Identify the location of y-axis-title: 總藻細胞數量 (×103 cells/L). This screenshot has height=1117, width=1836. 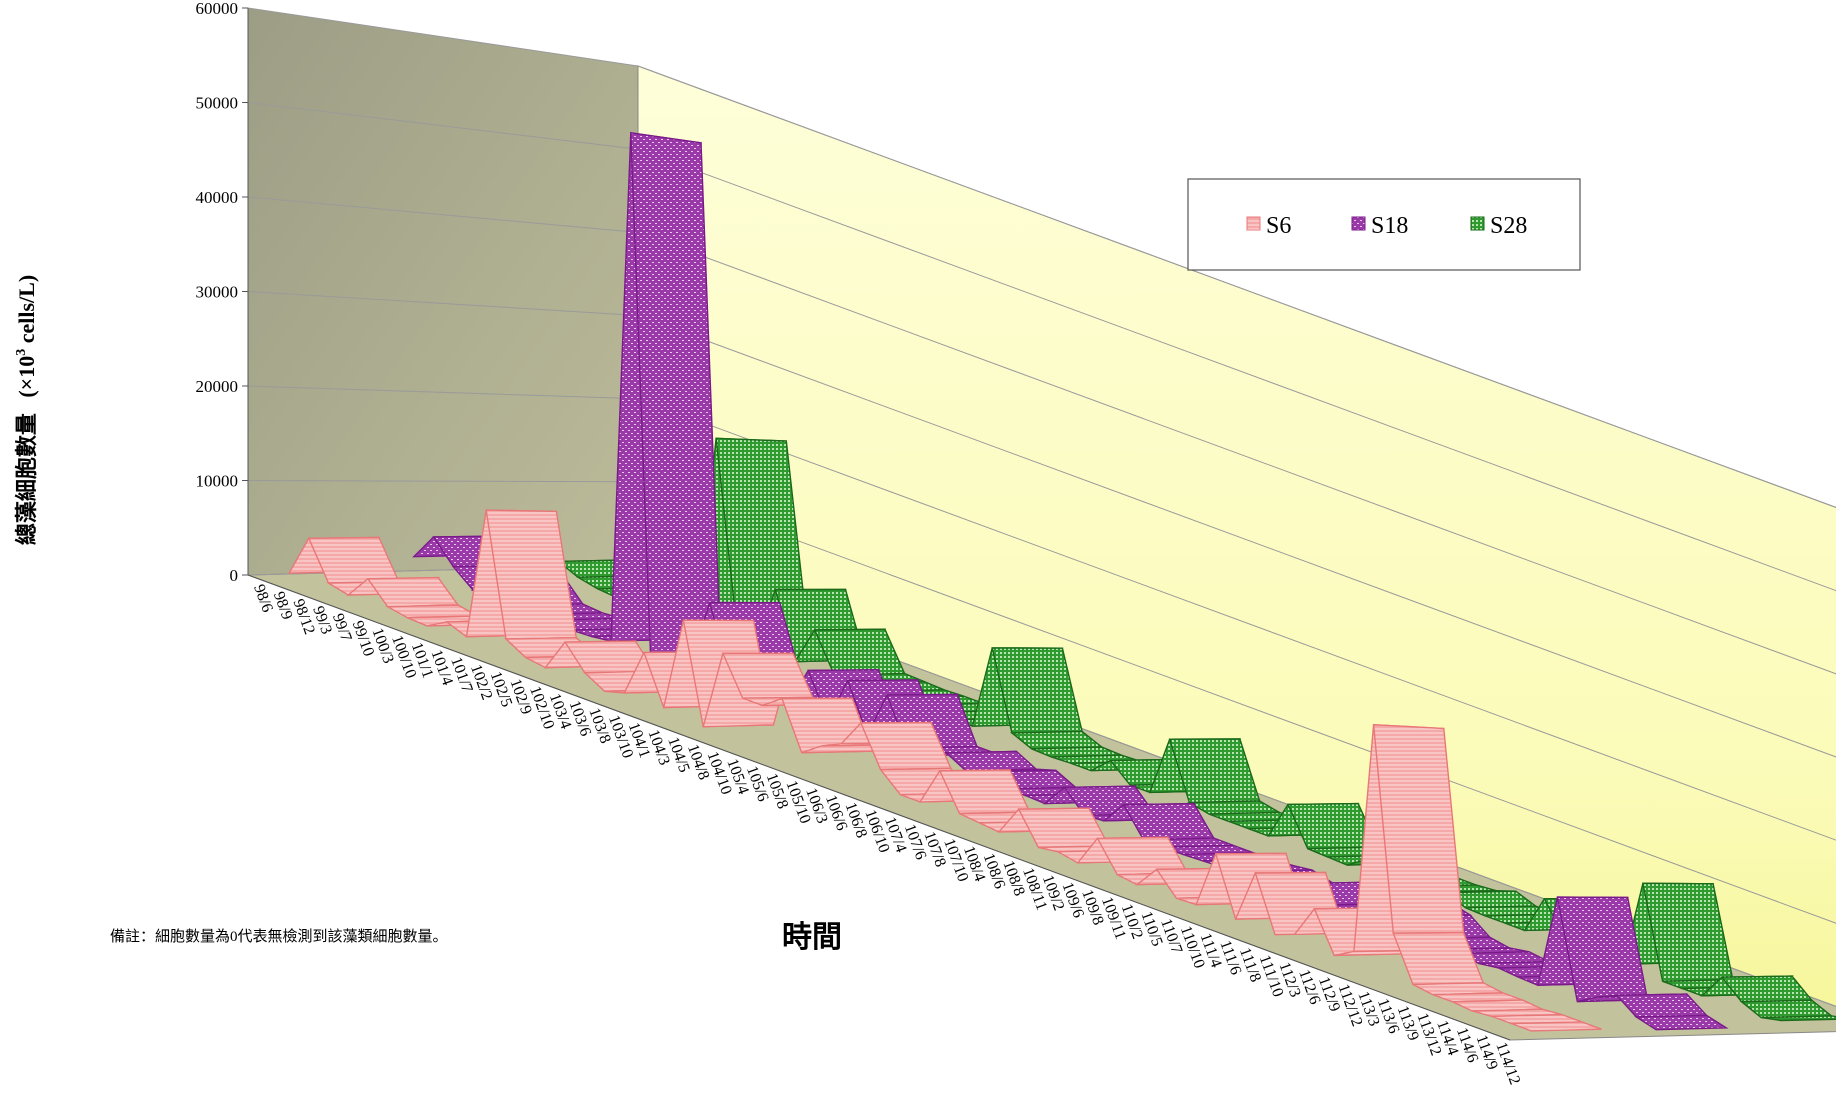
(26, 410).